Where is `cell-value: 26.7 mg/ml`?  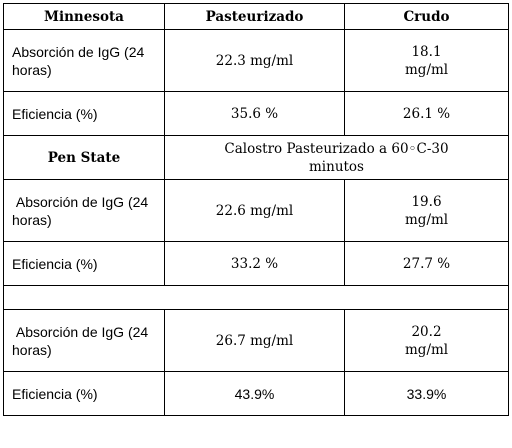
cell-value: 26.7 mg/ml is located at coordinates (254, 340).